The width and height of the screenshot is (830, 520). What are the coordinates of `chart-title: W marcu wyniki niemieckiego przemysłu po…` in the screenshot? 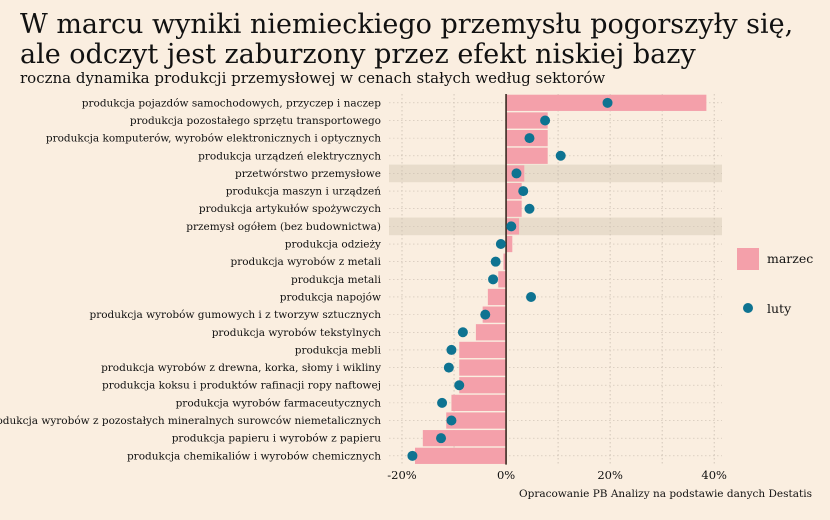 It's located at (406, 40).